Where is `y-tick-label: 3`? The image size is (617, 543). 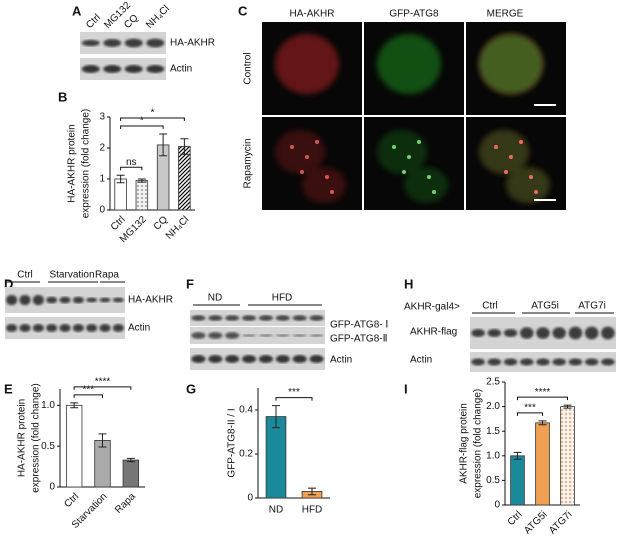 y-tick-label: 3 is located at coordinates (102, 117).